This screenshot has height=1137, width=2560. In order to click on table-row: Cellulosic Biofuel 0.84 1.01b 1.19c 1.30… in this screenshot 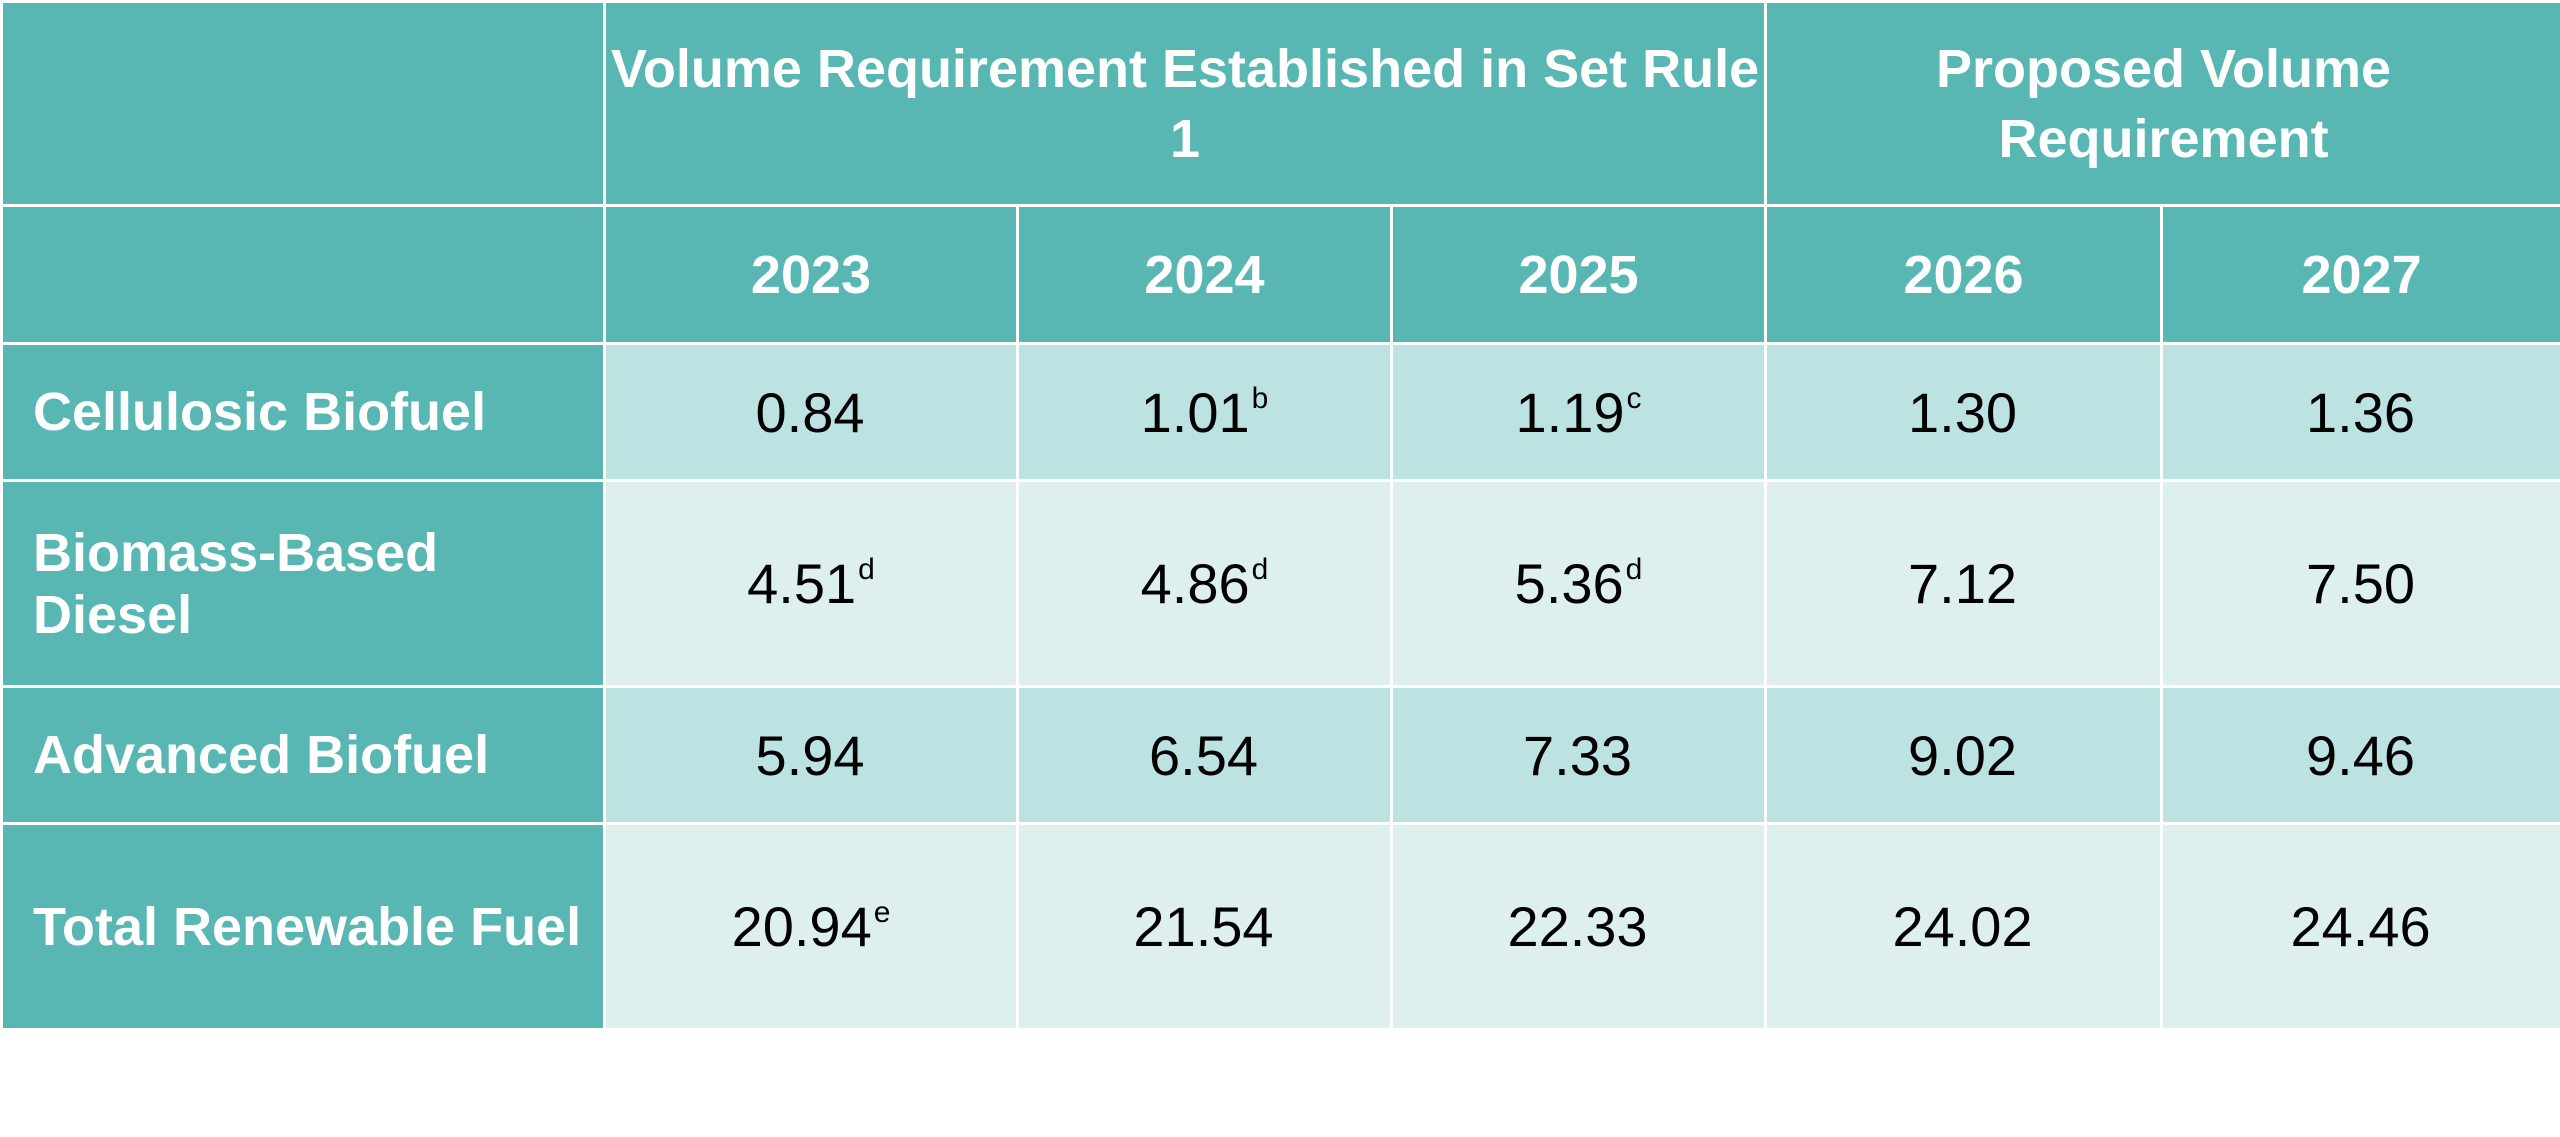, I will do `click(1280, 412)`.